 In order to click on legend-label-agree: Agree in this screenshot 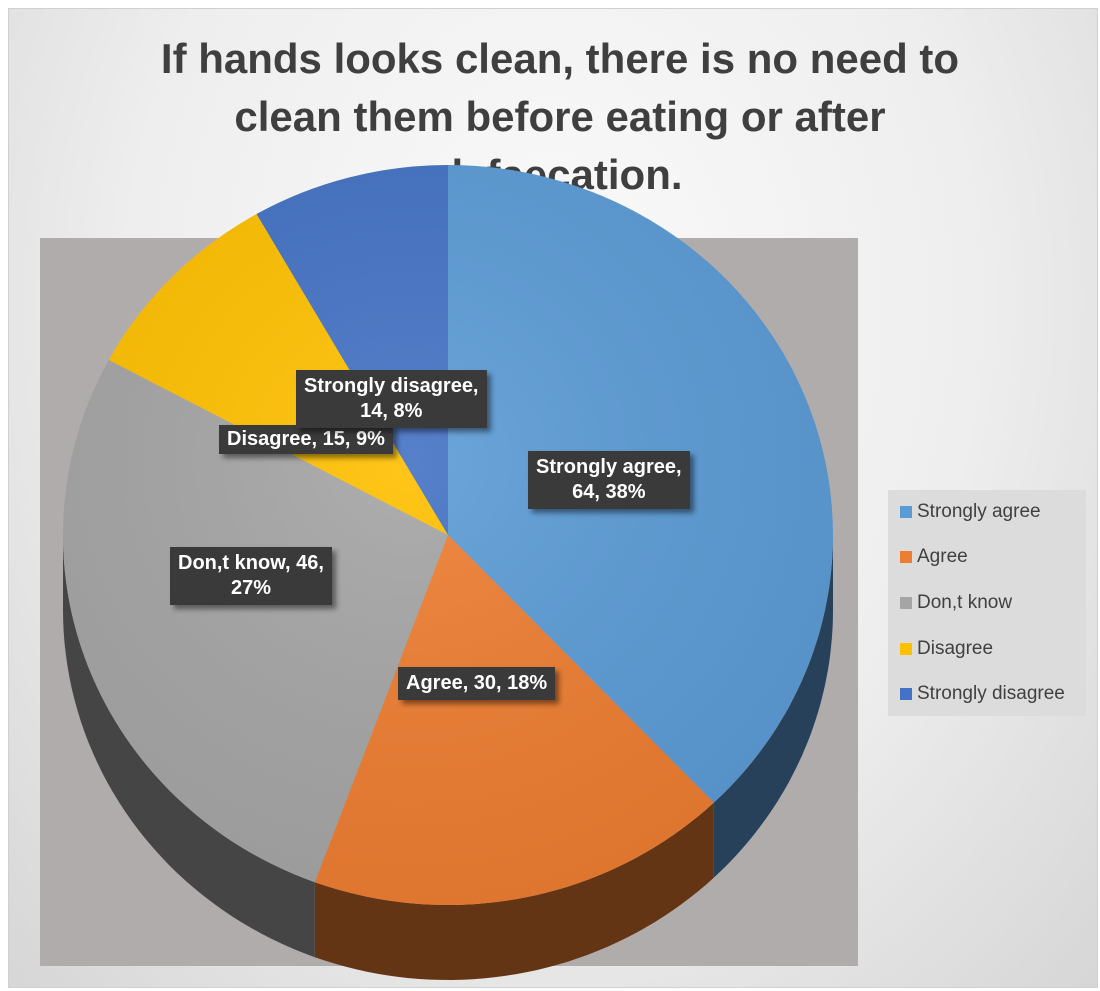, I will do `click(942, 556)`.